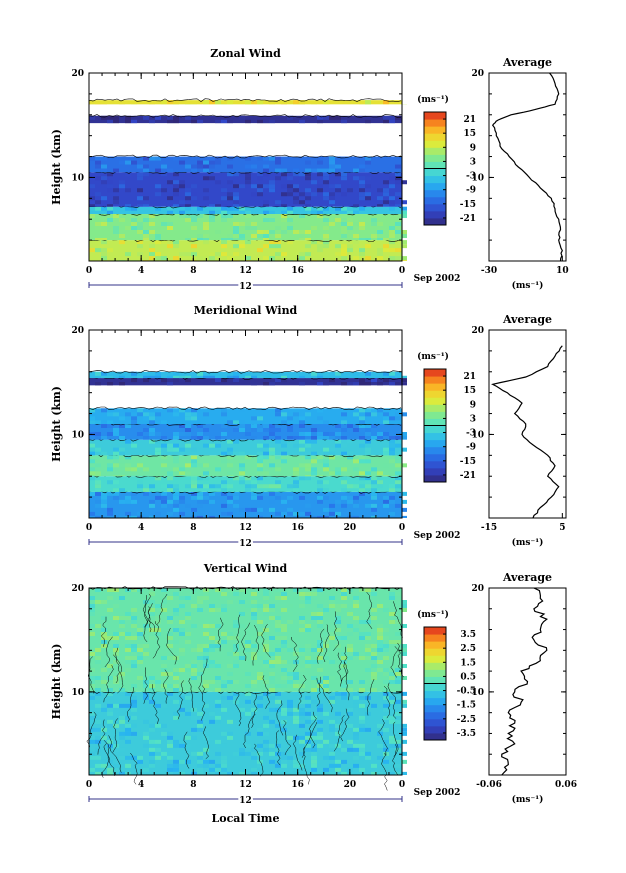 Image resolution: width=626 pixels, height=873 pixels. What do you see at coordinates (466, 720) in the screenshot?
I see `colorbar-tick-label: -2.5` at bounding box center [466, 720].